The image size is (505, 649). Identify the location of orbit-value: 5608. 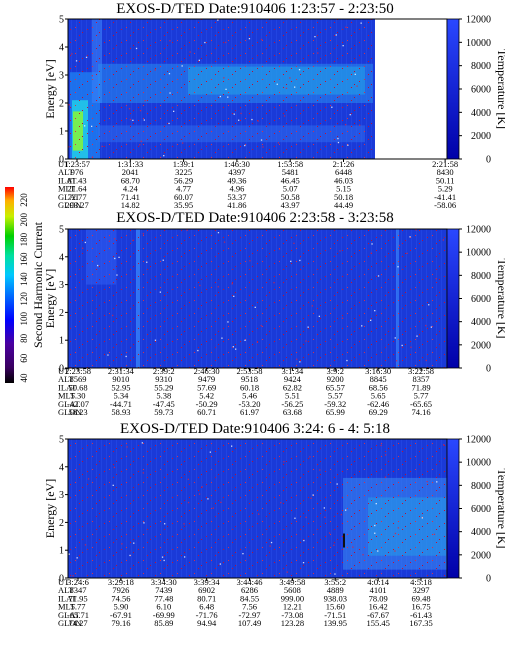
(292, 590).